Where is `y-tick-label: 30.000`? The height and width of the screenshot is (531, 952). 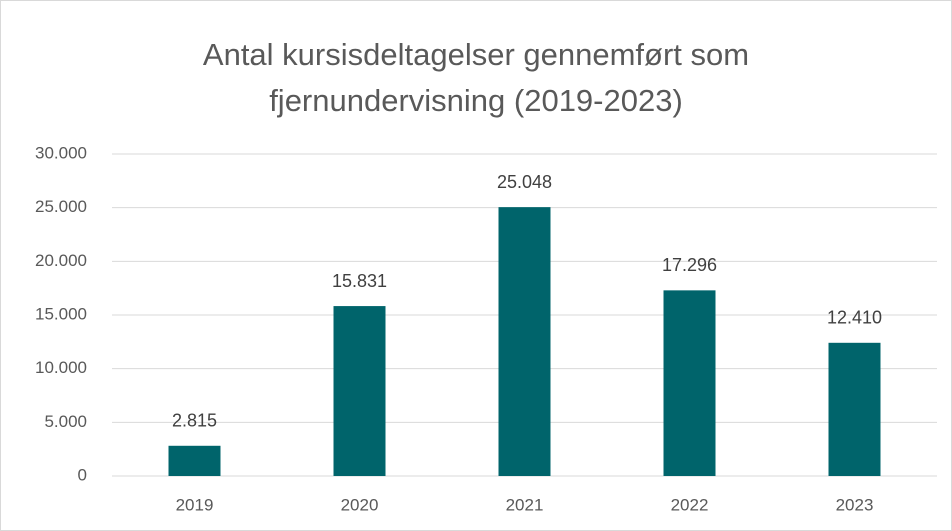 y-tick-label: 30.000 is located at coordinates (61, 152).